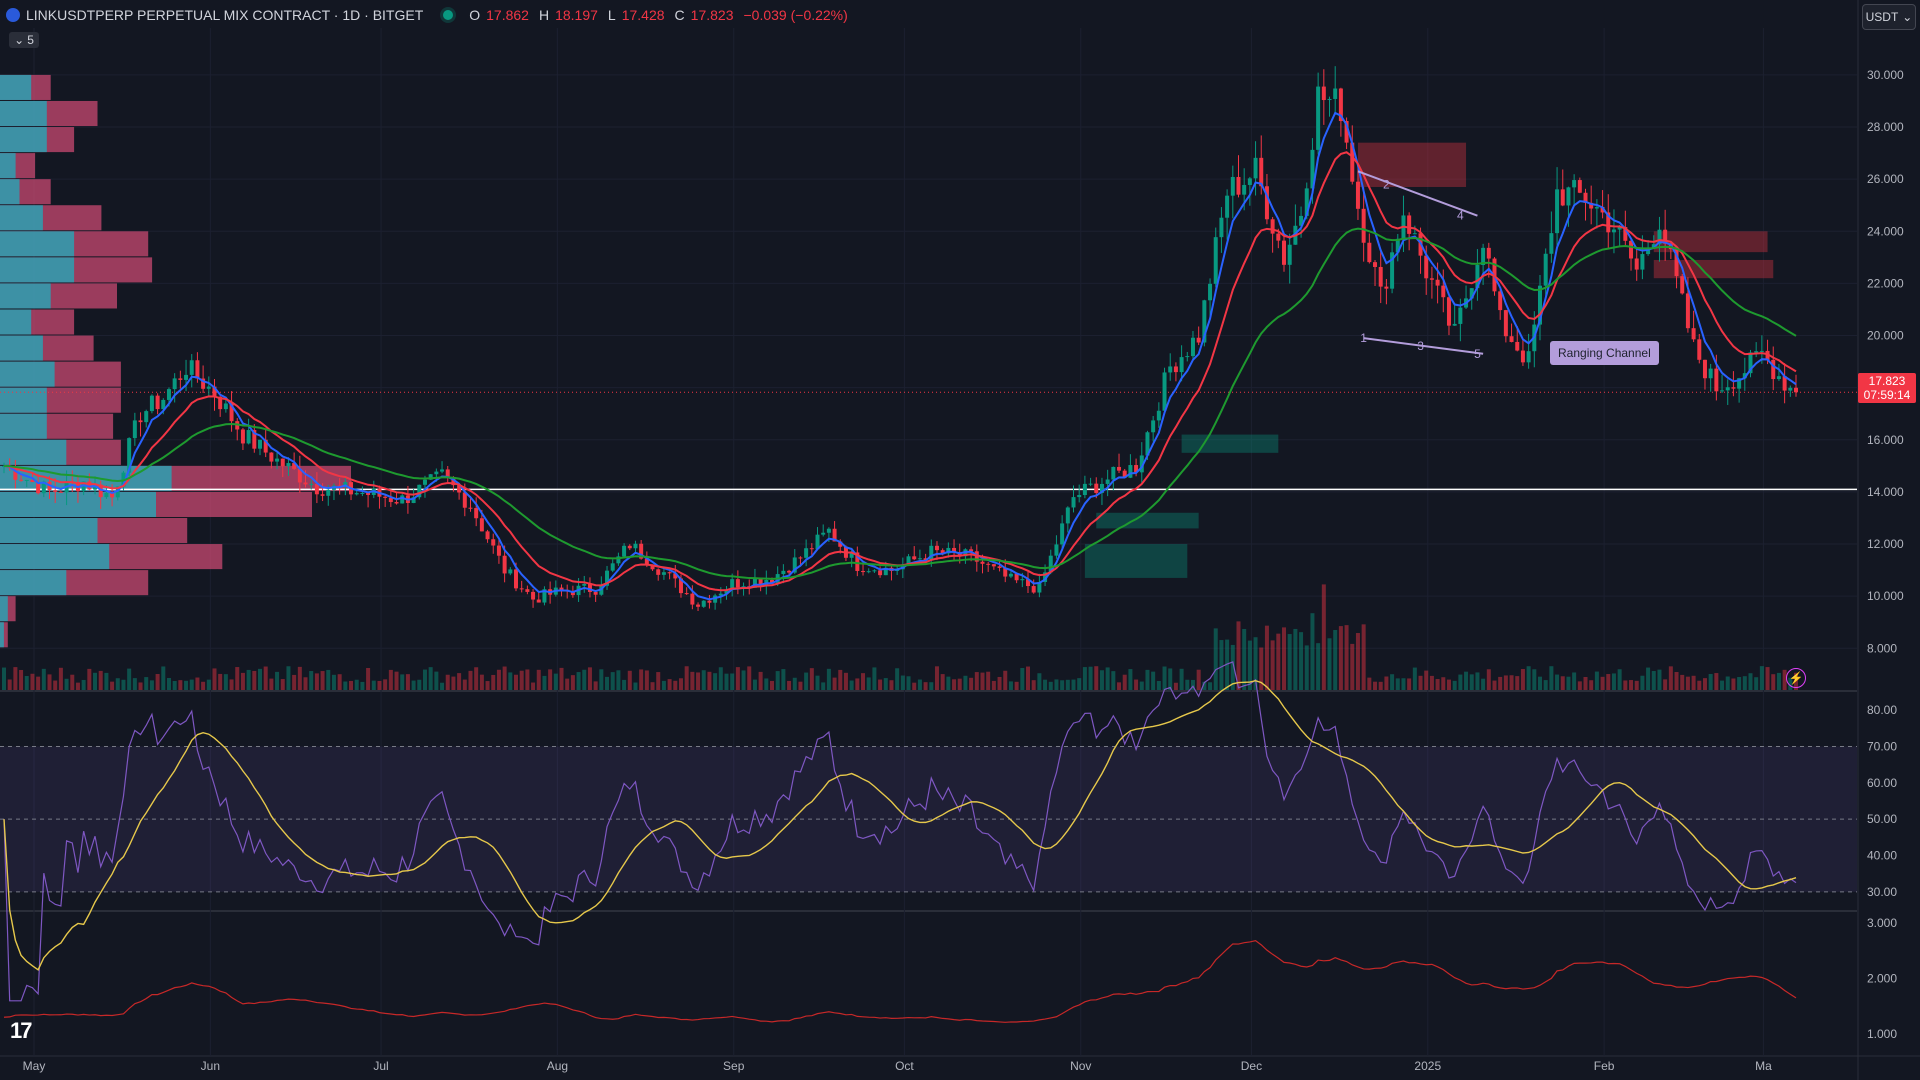 This screenshot has height=1080, width=1920. What do you see at coordinates (1604, 1066) in the screenshot?
I see `time-tick-label: Feb` at bounding box center [1604, 1066].